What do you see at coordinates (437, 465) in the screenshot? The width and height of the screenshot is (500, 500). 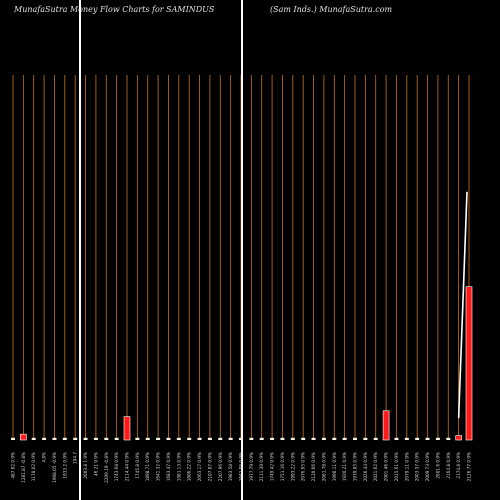 I see `x-tick-label: 2001.6 0.9%` at bounding box center [437, 465].